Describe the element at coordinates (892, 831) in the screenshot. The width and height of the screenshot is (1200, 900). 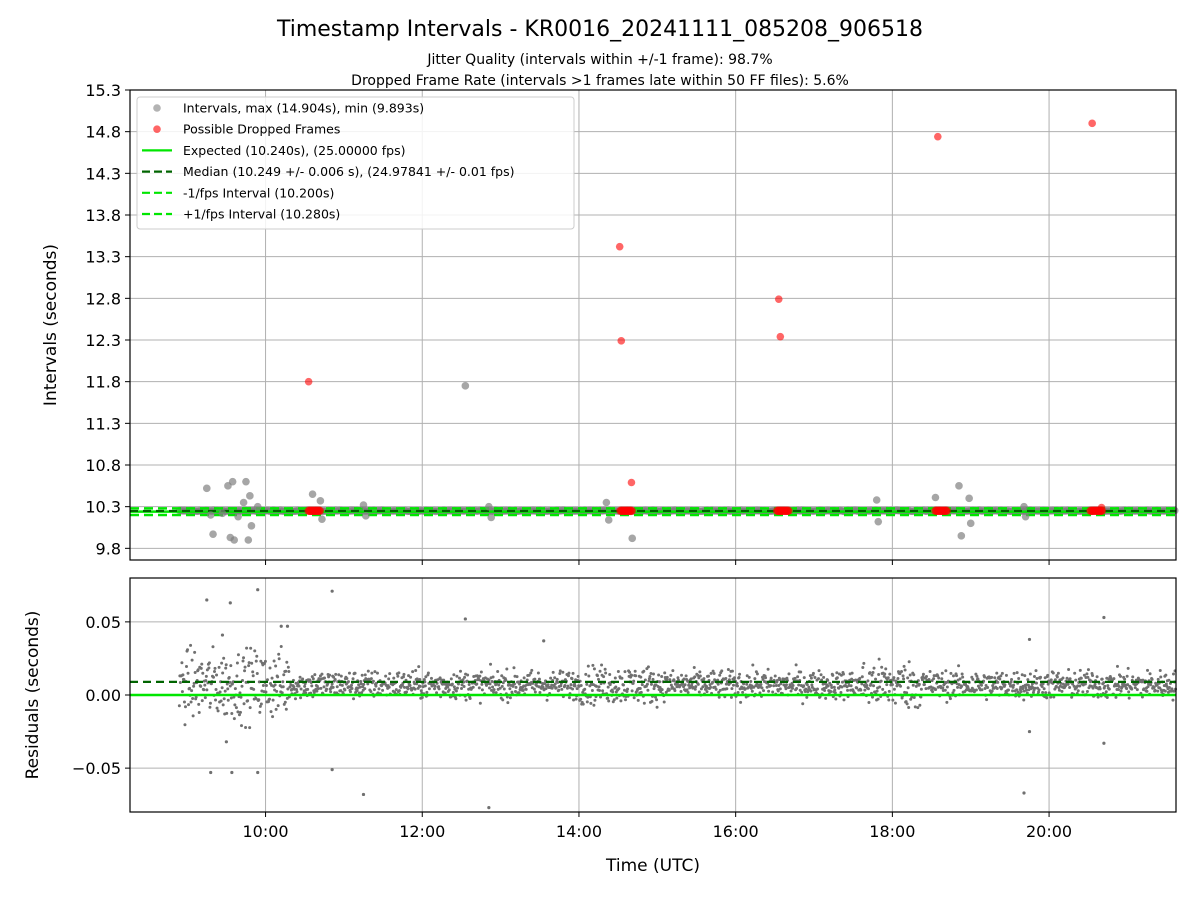
I see `residuals-x-tick-label: 18:00` at that location.